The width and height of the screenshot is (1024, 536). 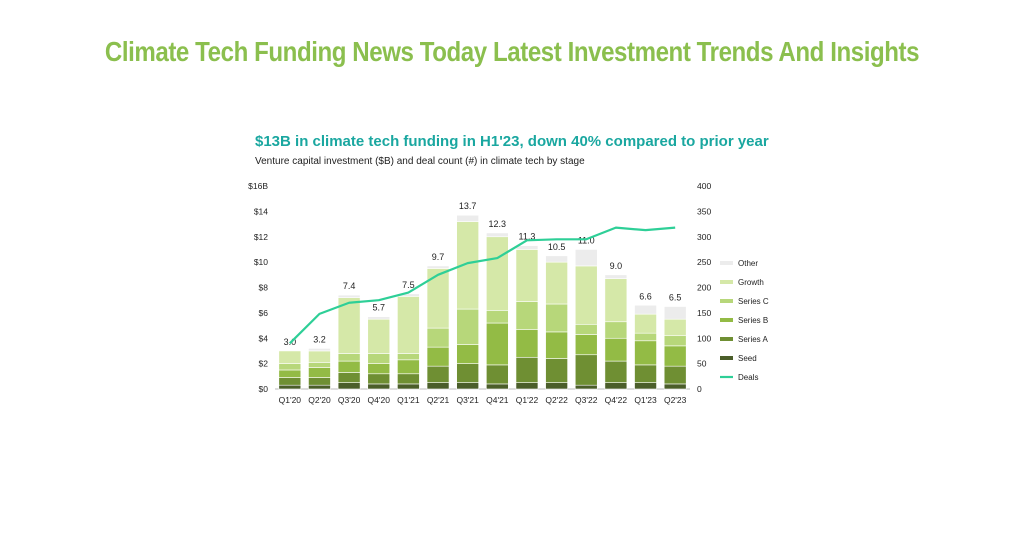 What do you see at coordinates (586, 400) in the screenshot?
I see `x-tick-label: Q3'22` at bounding box center [586, 400].